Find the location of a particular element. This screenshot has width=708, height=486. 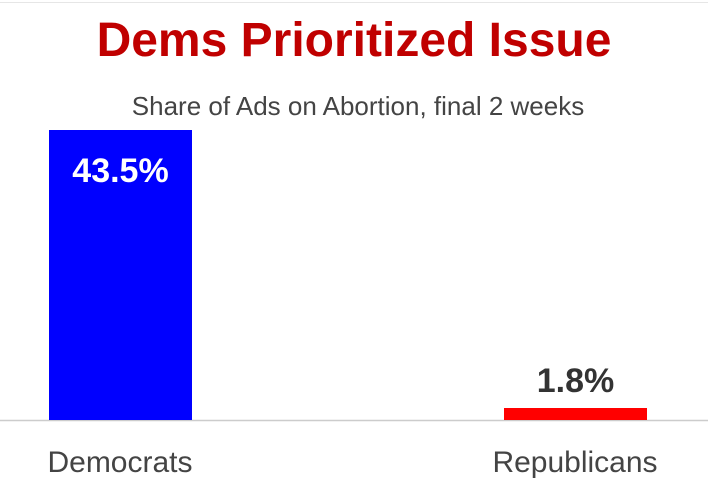

chart-title: Dems Prioritized Issue is located at coordinates (354, 40).